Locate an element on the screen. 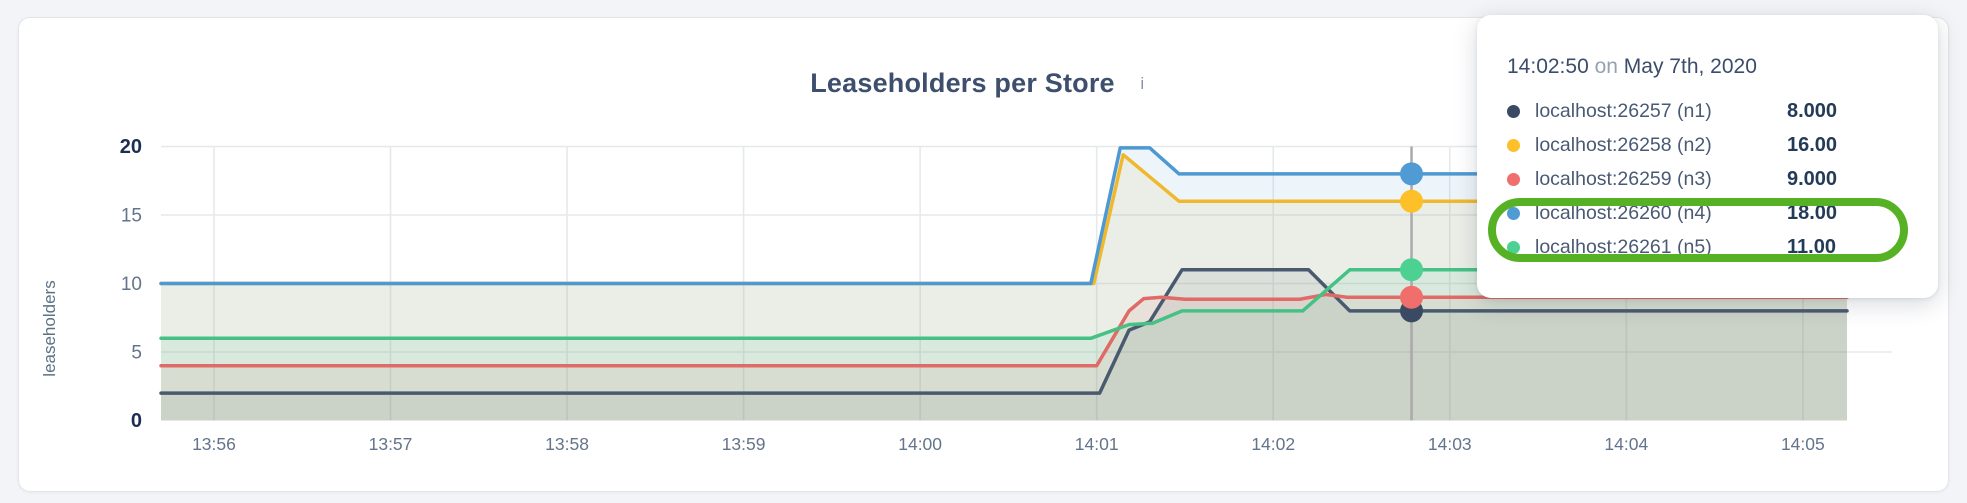 The image size is (1967, 503). x-tick-label: 14:04 is located at coordinates (1626, 444).